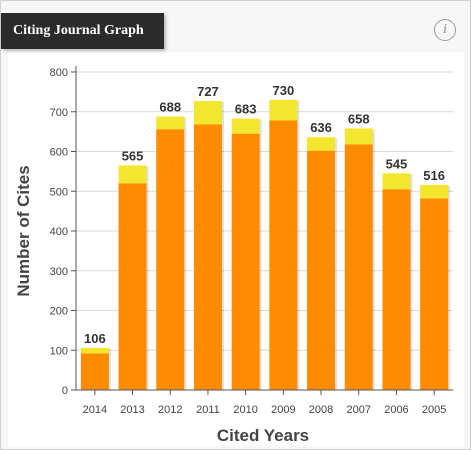 The width and height of the screenshot is (471, 450). Describe the element at coordinates (133, 155) in the screenshot. I see `data-label-2013: 565` at that location.